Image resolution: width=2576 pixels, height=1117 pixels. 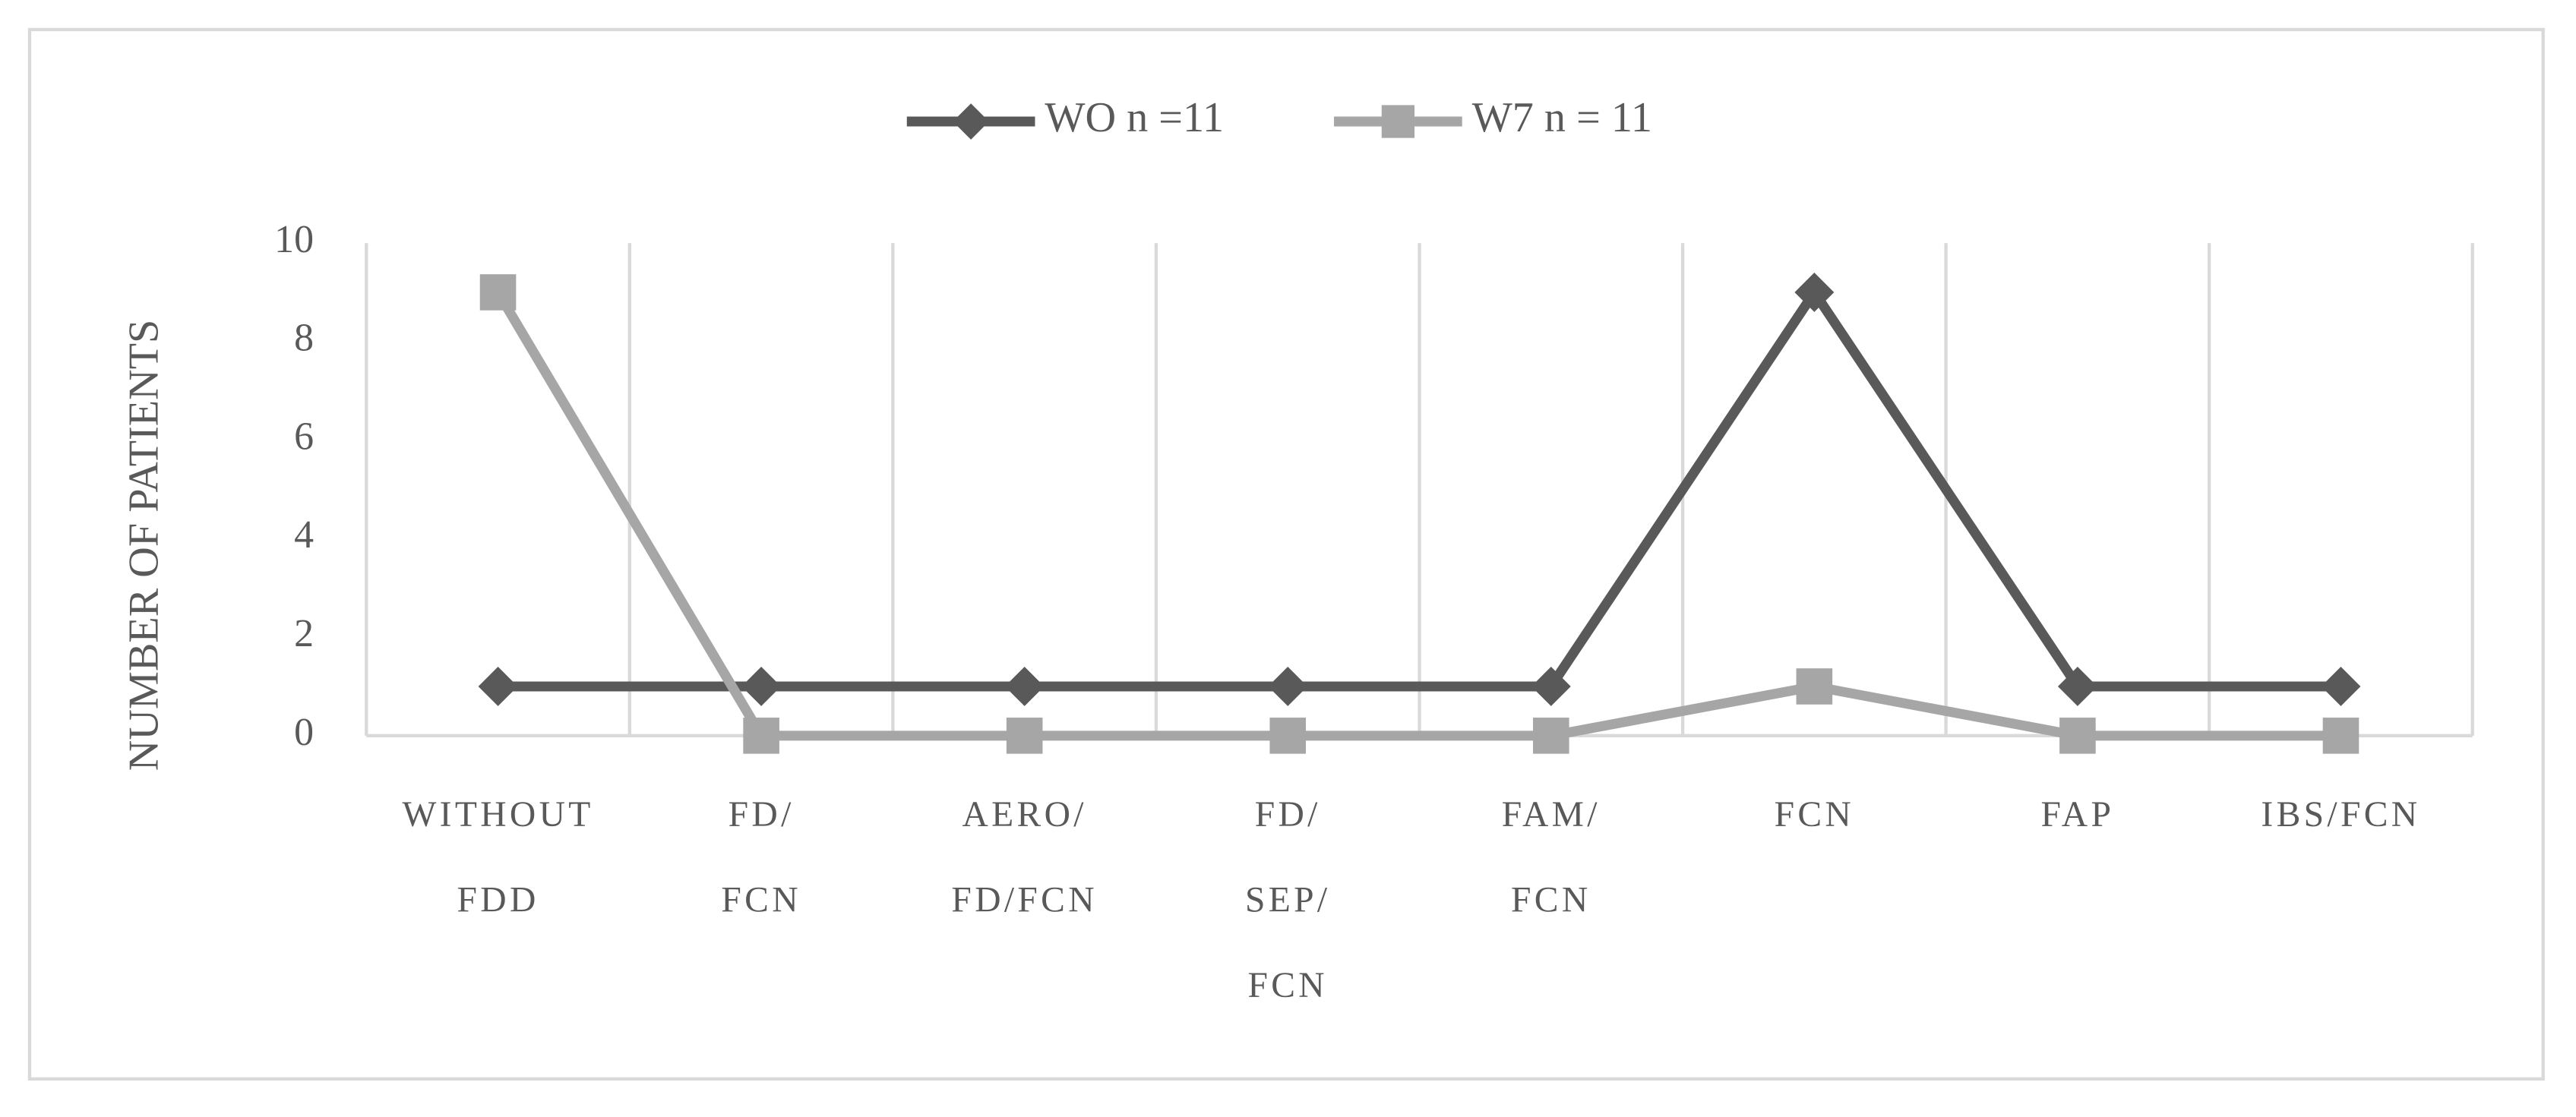 What do you see at coordinates (304, 338) in the screenshot?
I see `y-tick-label: 8` at bounding box center [304, 338].